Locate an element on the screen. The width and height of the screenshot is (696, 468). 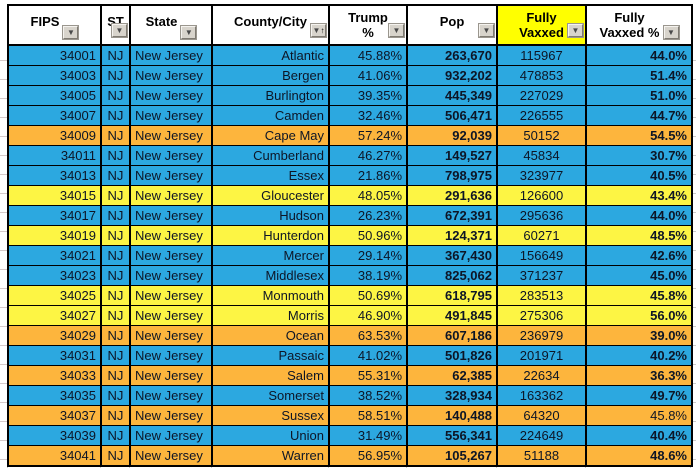
cell-vaxxedpct: 54.5% is located at coordinates (639, 135).